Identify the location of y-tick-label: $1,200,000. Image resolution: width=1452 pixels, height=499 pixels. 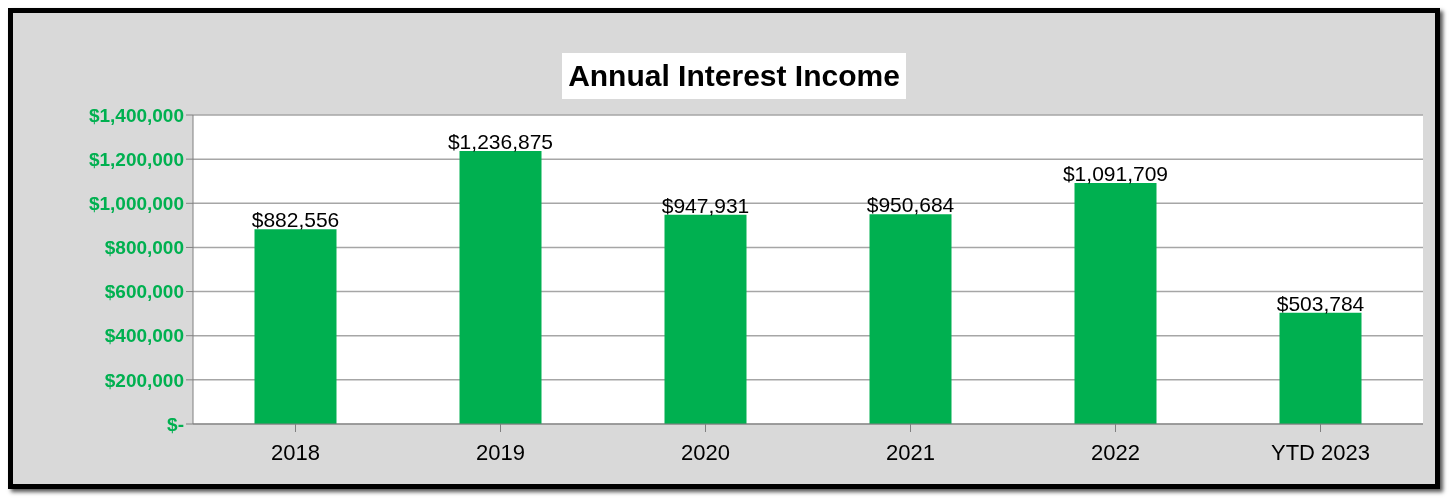
(136, 159).